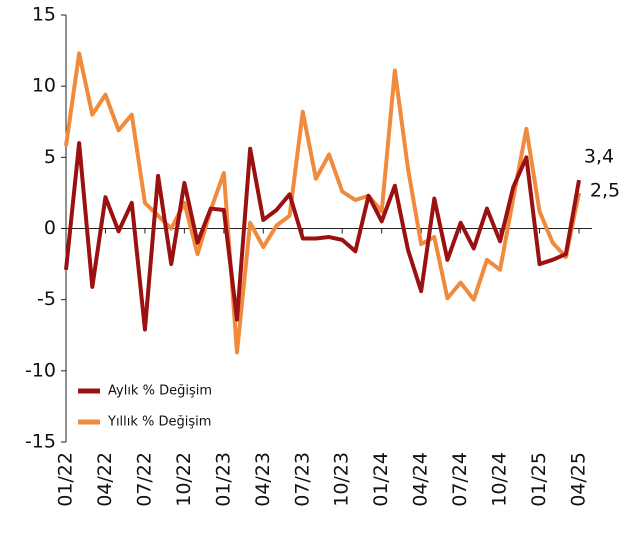 The height and width of the screenshot is (533, 626). I want to click on y-tick-label: -15, so click(40, 442).